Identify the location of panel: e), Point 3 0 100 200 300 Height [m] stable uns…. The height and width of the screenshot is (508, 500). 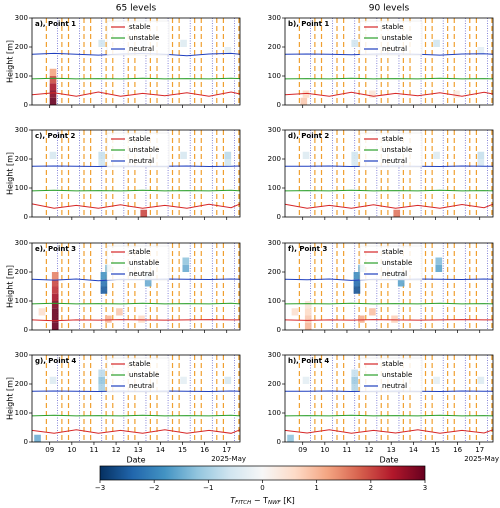
(123, 286).